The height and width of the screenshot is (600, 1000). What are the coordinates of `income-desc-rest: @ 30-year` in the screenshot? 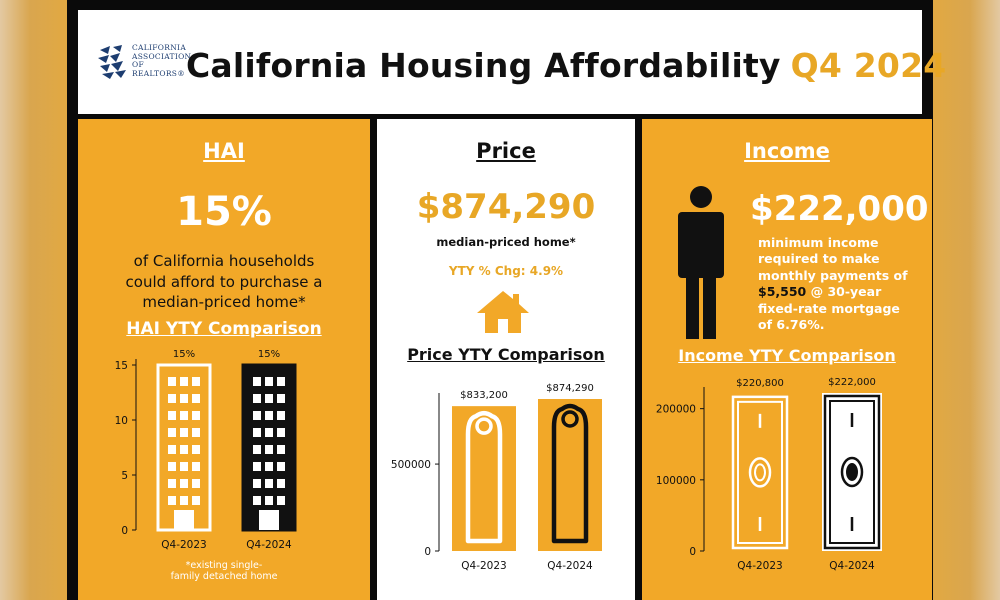 It's located at (844, 292).